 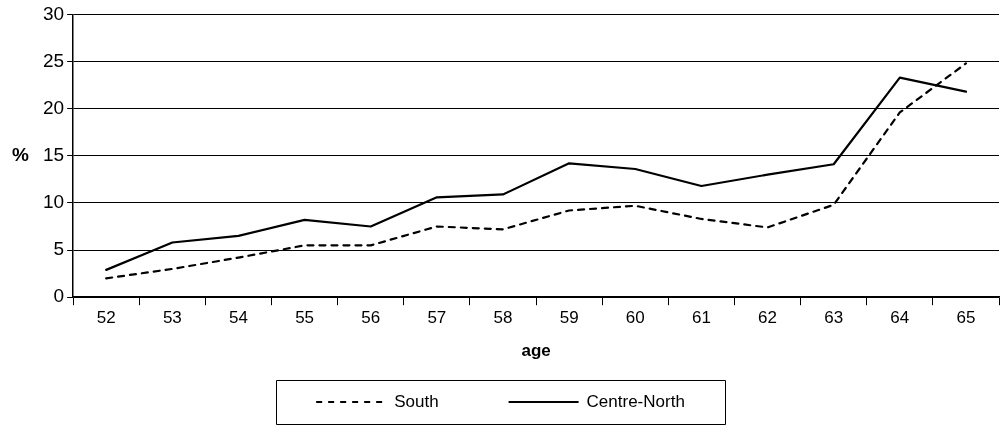 What do you see at coordinates (900, 318) in the screenshot?
I see `x-tick-label: 64` at bounding box center [900, 318].